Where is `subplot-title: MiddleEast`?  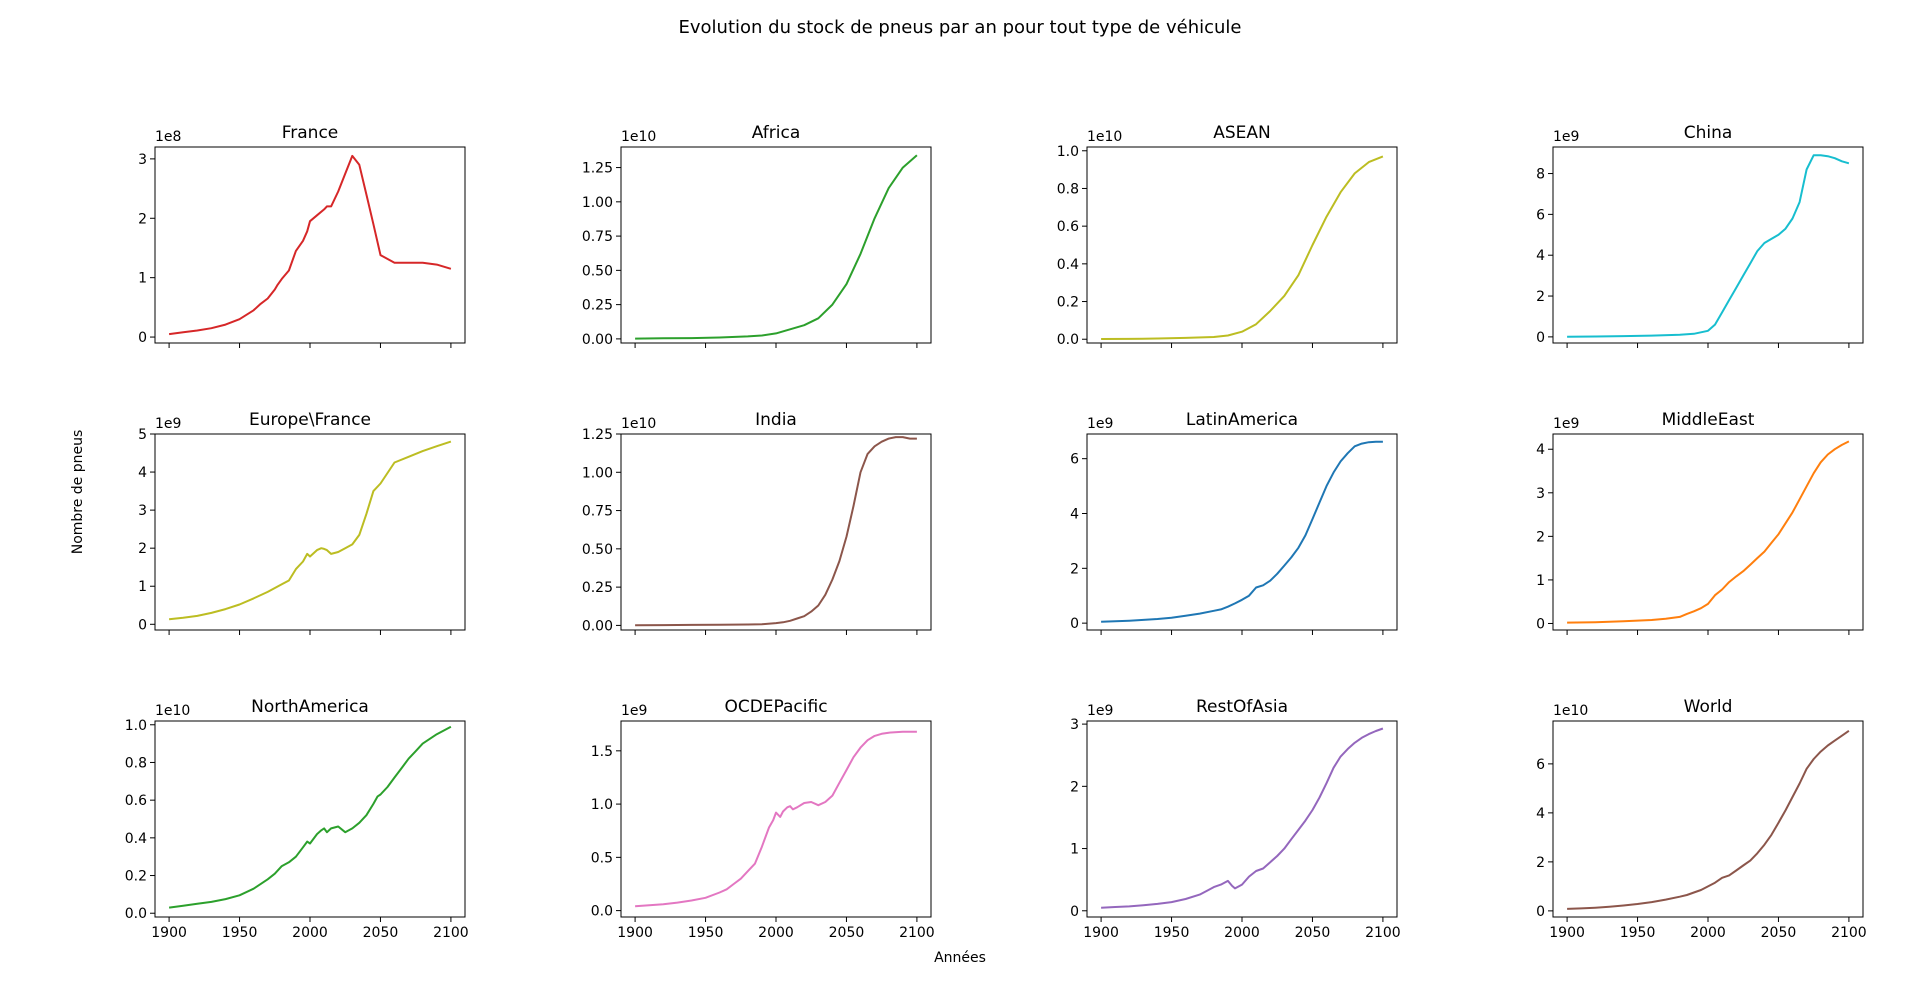 subplot-title: MiddleEast is located at coordinates (1708, 420).